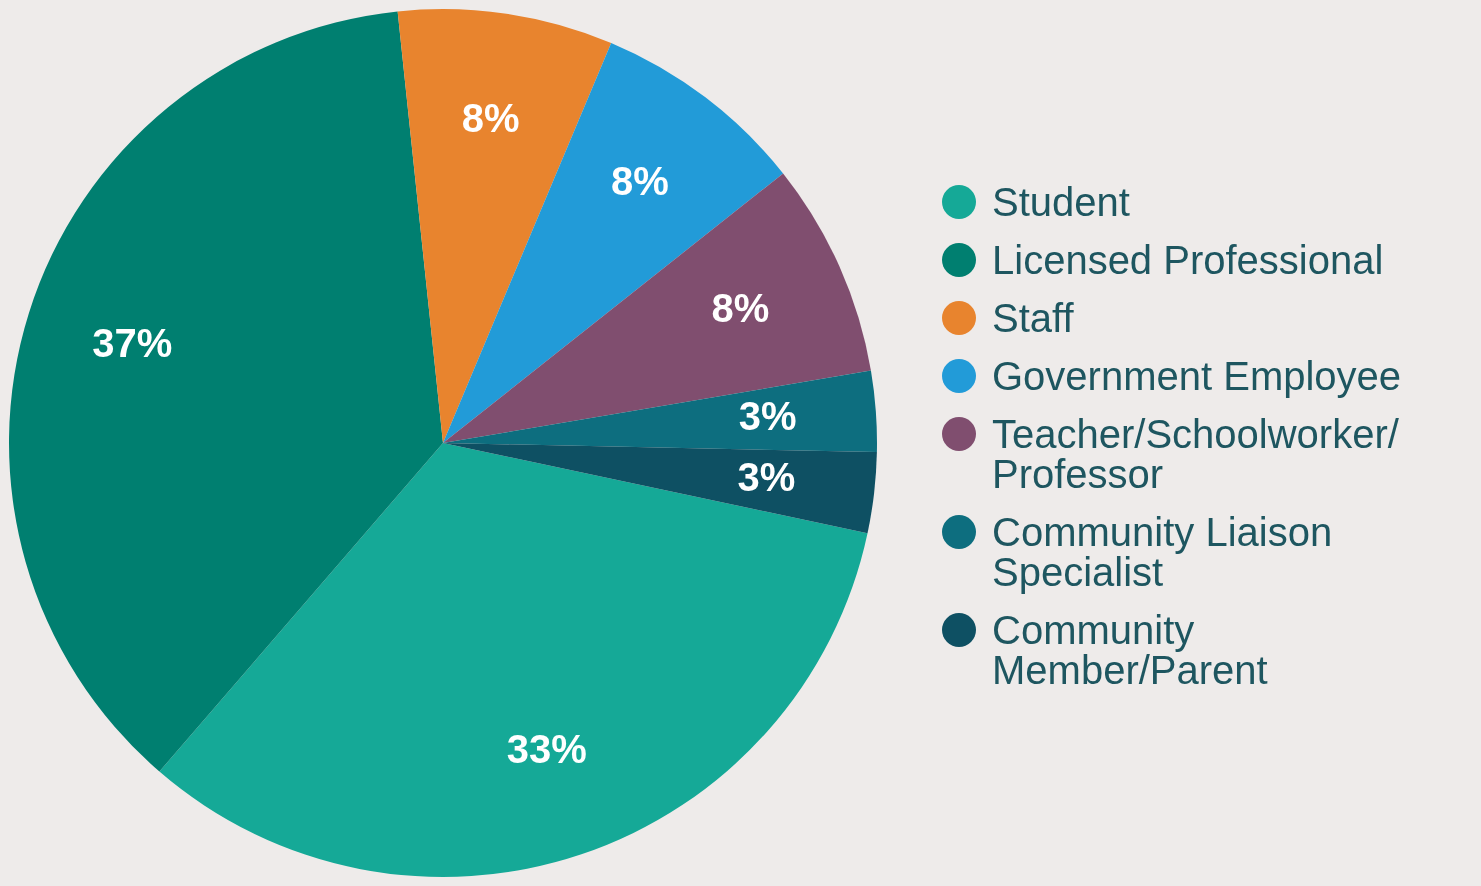 This screenshot has height=886, width=1481. Describe the element at coordinates (1163, 552) in the screenshot. I see `legend-label: Community Liaison Specialist` at that location.